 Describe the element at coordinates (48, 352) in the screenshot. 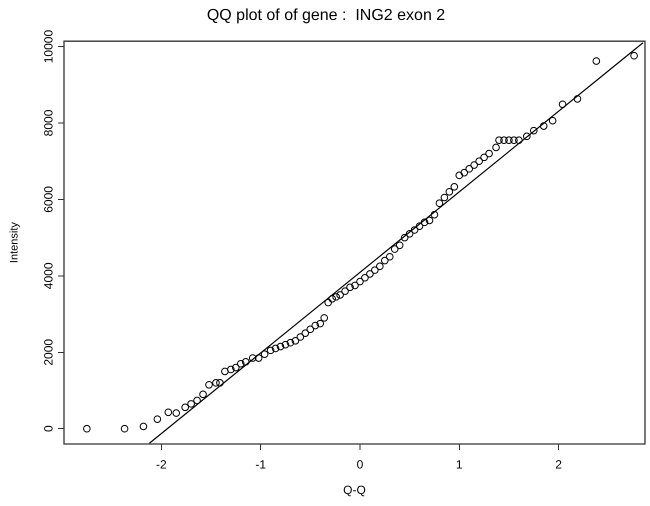

I see `y-tick-label: 2000` at that location.